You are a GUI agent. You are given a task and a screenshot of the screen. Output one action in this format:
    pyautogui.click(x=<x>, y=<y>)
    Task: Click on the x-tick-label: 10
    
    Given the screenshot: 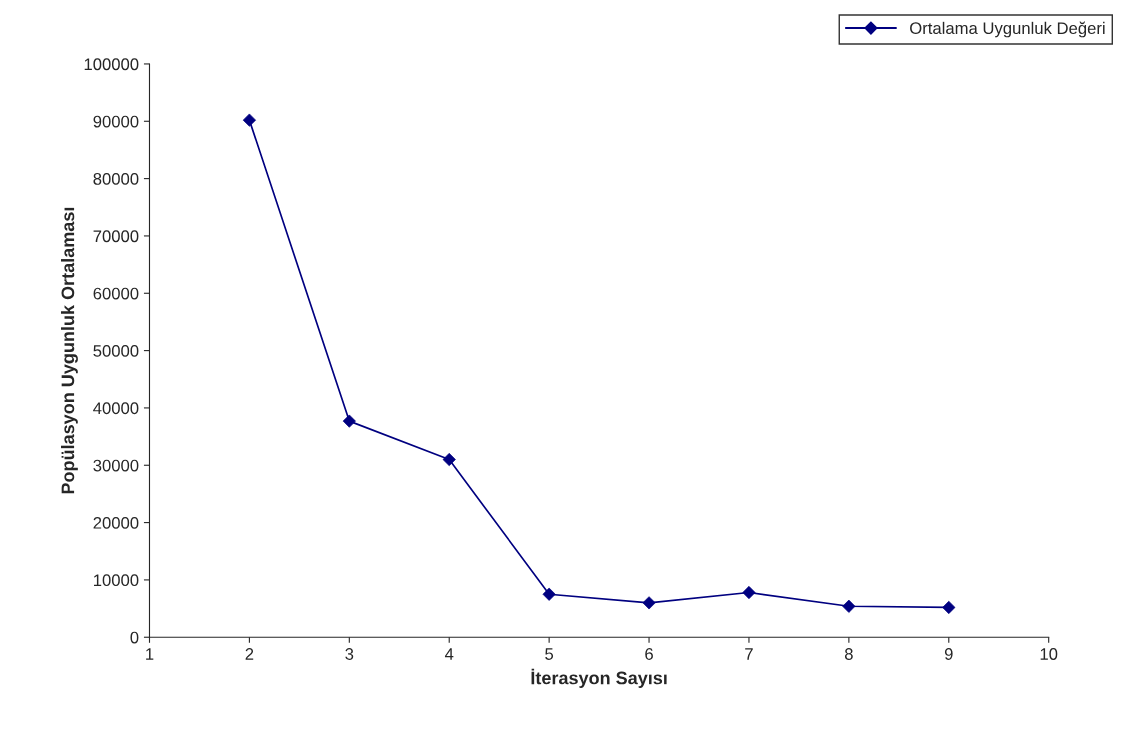 What is the action you would take?
    pyautogui.click(x=1049, y=654)
    